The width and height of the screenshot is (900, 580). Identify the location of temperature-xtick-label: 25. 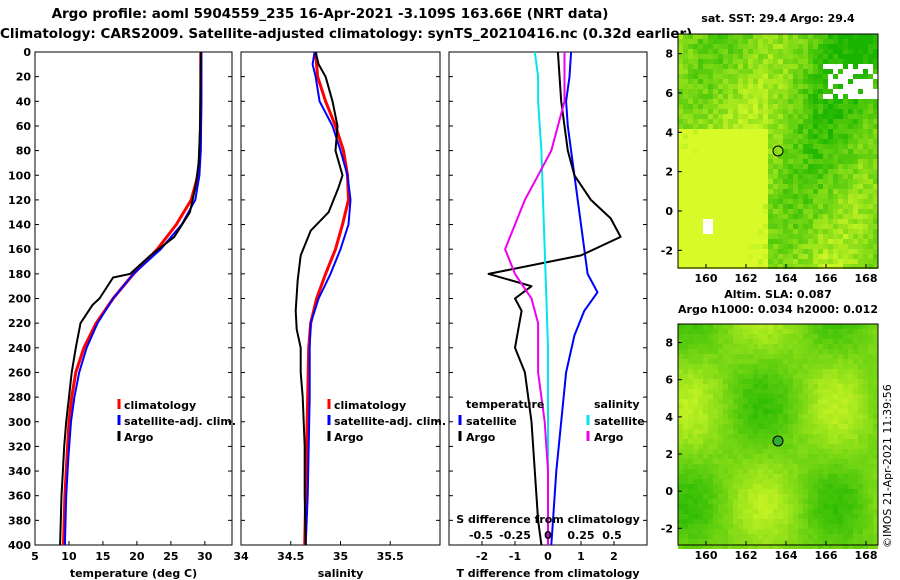
(170, 556).